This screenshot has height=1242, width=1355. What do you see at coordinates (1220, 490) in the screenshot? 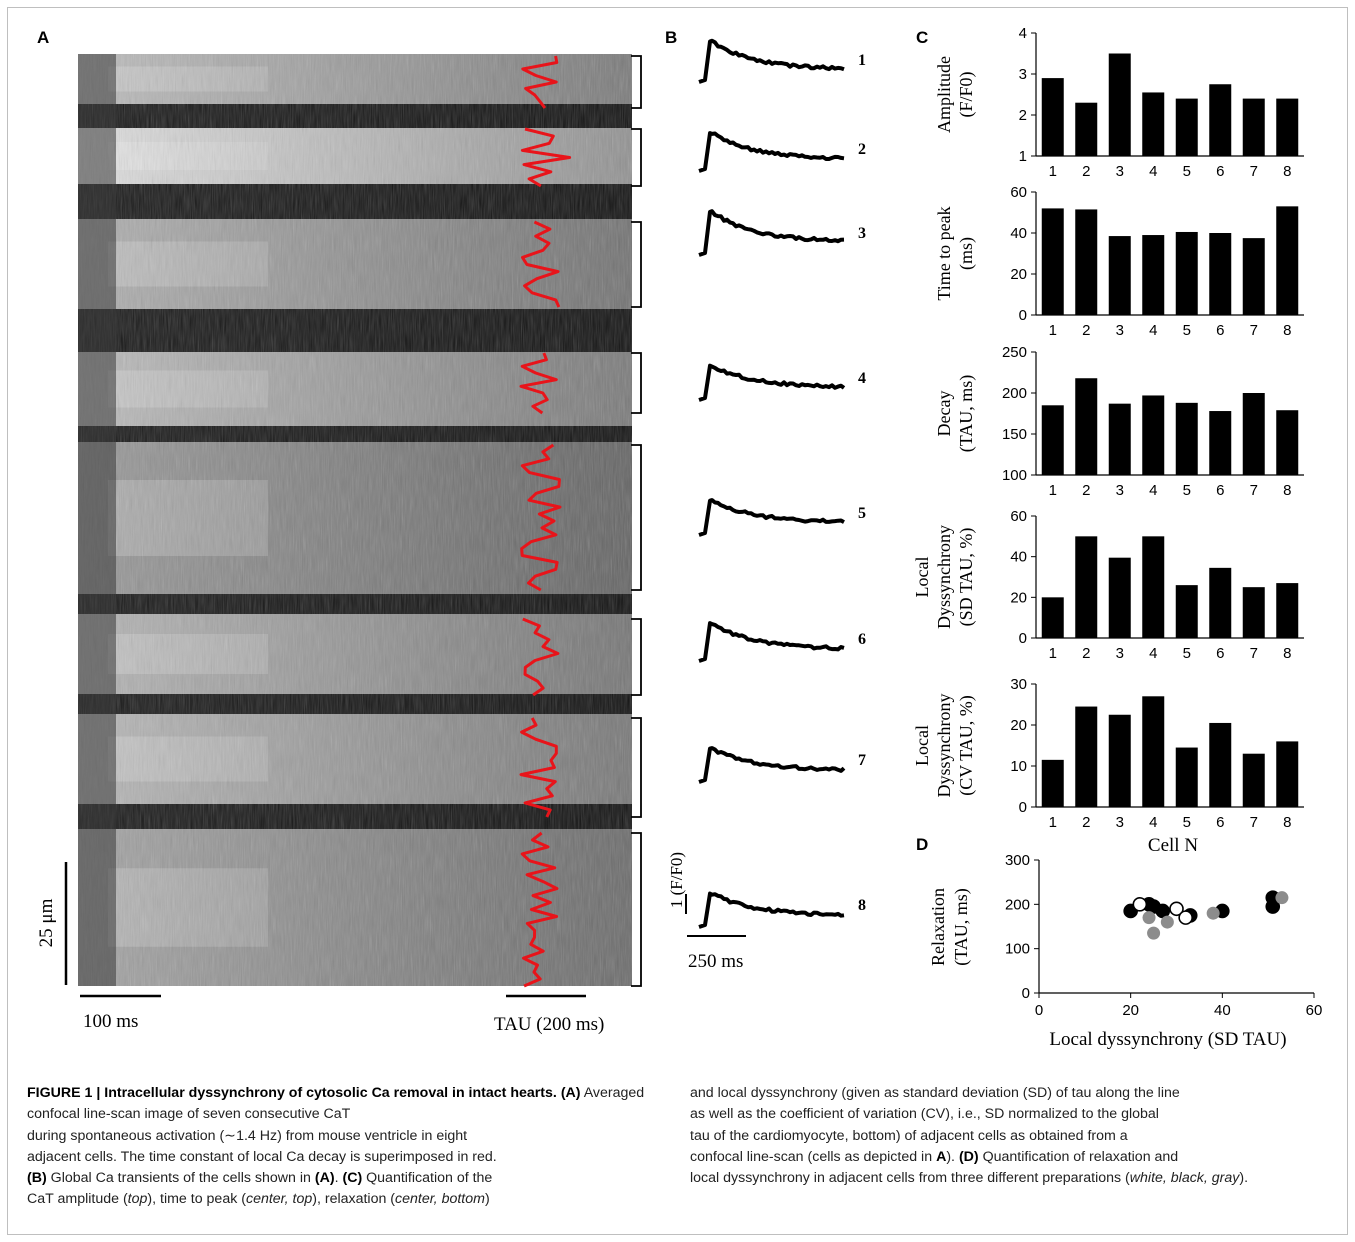
I see `x-tick-label-3: 6` at bounding box center [1220, 490].